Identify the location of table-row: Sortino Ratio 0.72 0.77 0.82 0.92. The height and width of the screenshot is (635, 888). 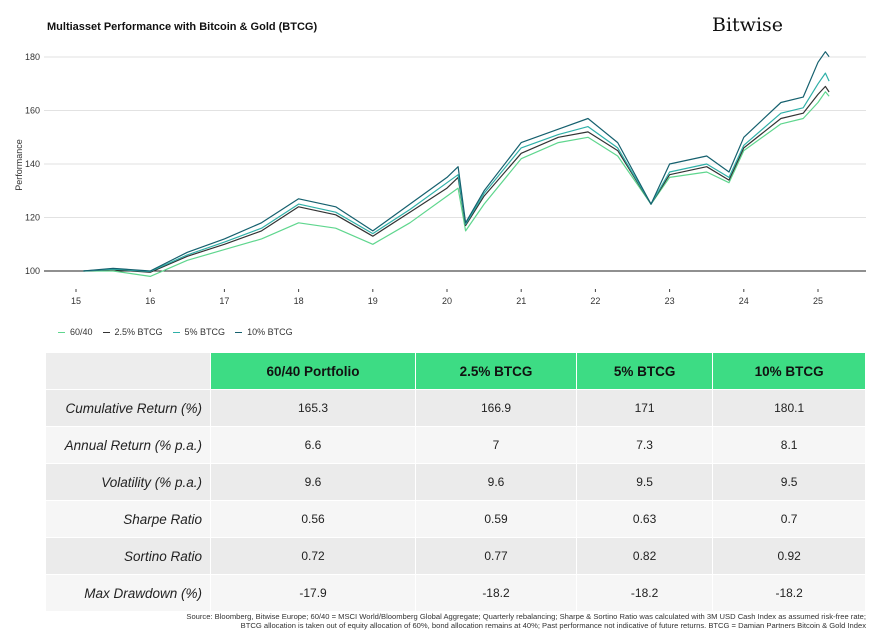
(455, 556).